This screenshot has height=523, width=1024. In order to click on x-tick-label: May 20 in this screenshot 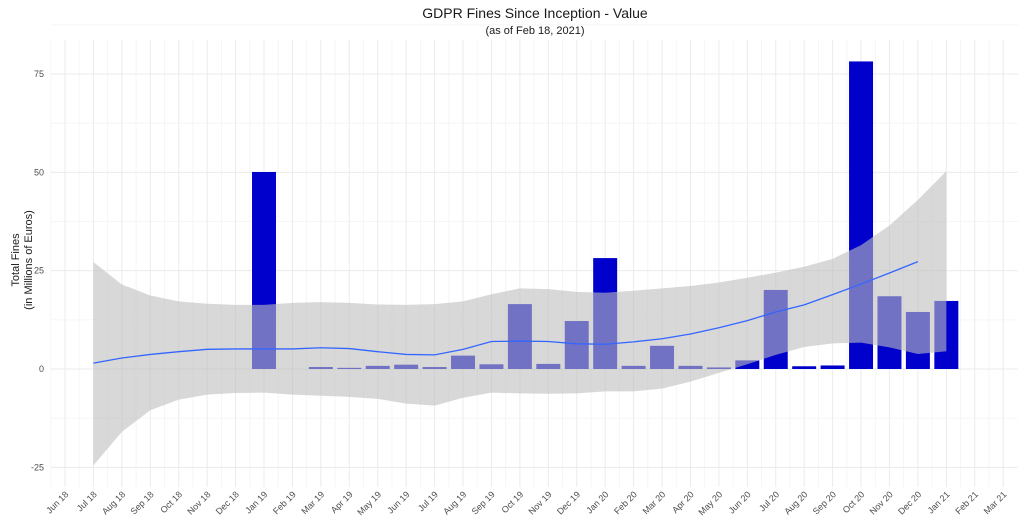, I will do `click(710, 503)`.